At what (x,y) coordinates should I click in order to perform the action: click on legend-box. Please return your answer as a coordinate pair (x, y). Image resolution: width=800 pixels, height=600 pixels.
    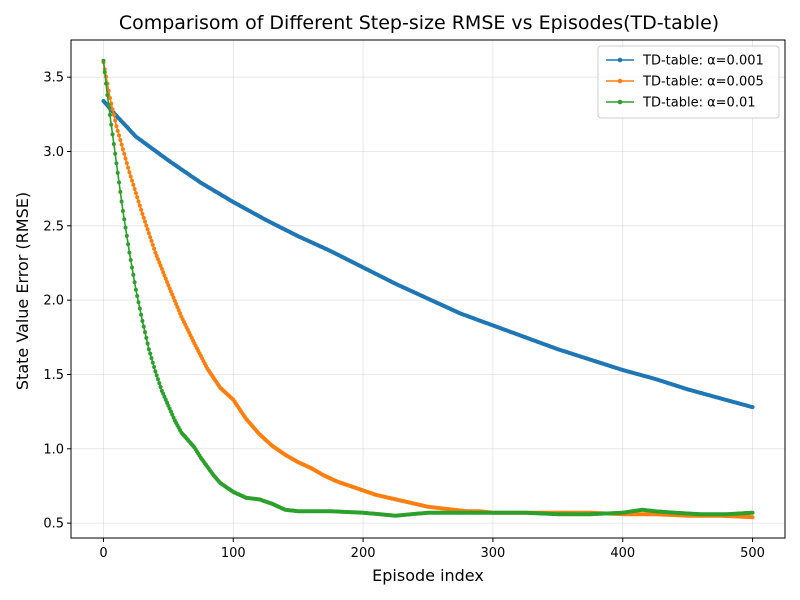
    Looking at the image, I should click on (688, 82).